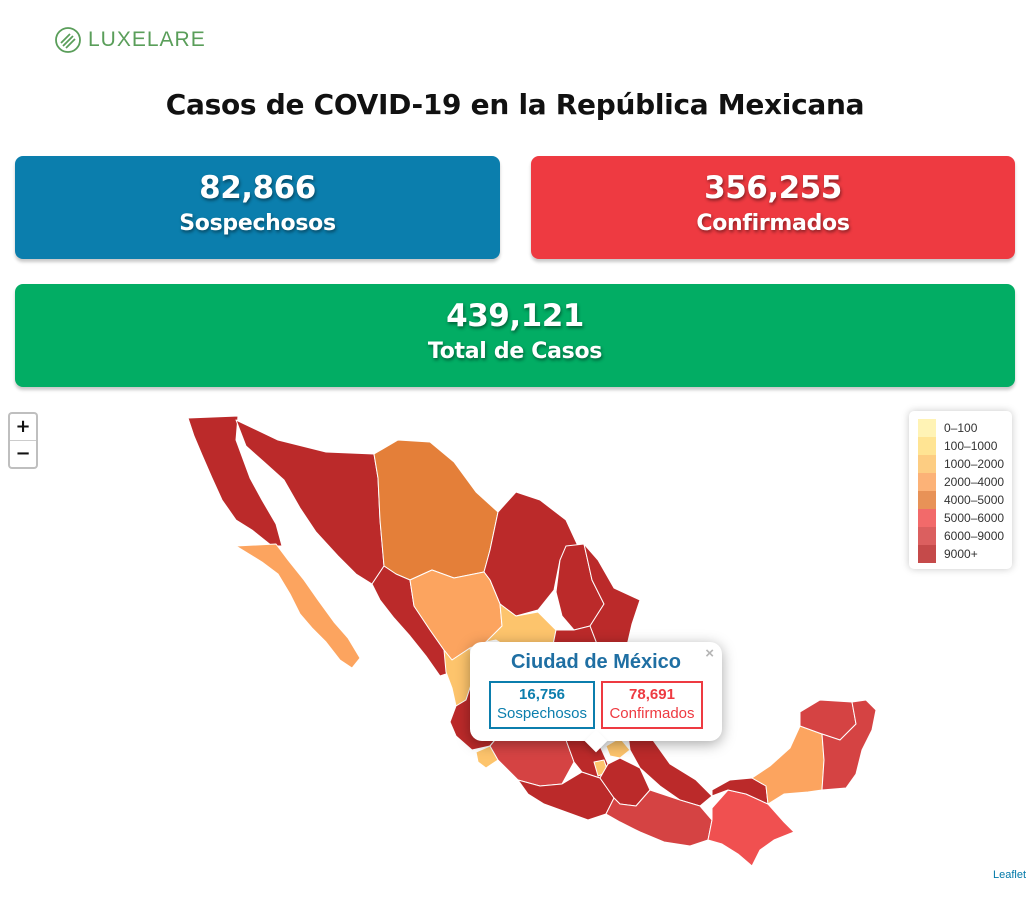 This screenshot has width=1030, height=908. I want to click on legend-label: 6000–9000, so click(974, 536).